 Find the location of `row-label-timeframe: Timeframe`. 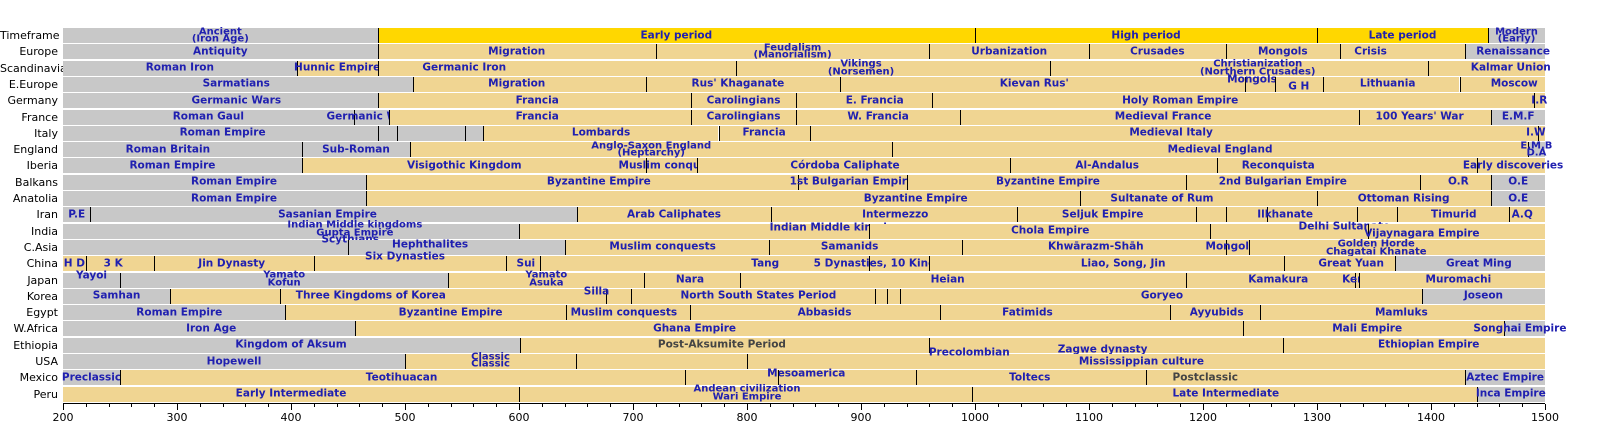

row-label-timeframe: Timeframe is located at coordinates (30, 35).